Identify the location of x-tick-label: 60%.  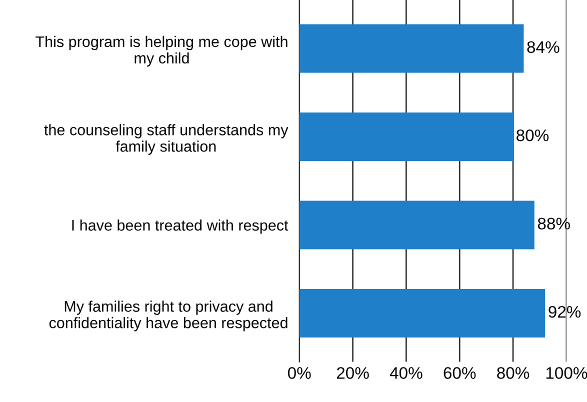
(460, 373).